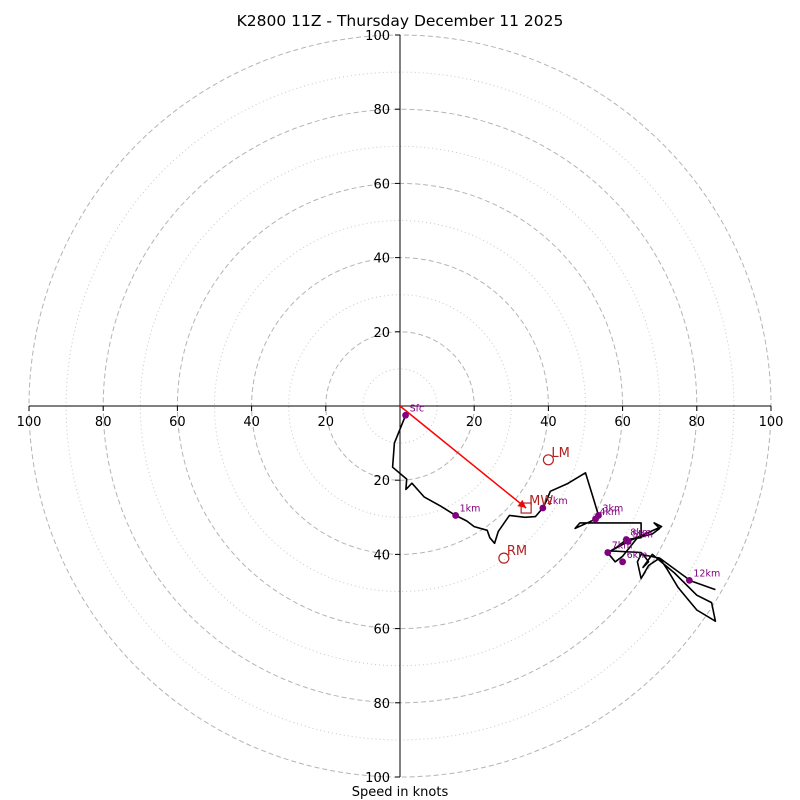  I want to click on motion-marker-label: LM, so click(560, 453).